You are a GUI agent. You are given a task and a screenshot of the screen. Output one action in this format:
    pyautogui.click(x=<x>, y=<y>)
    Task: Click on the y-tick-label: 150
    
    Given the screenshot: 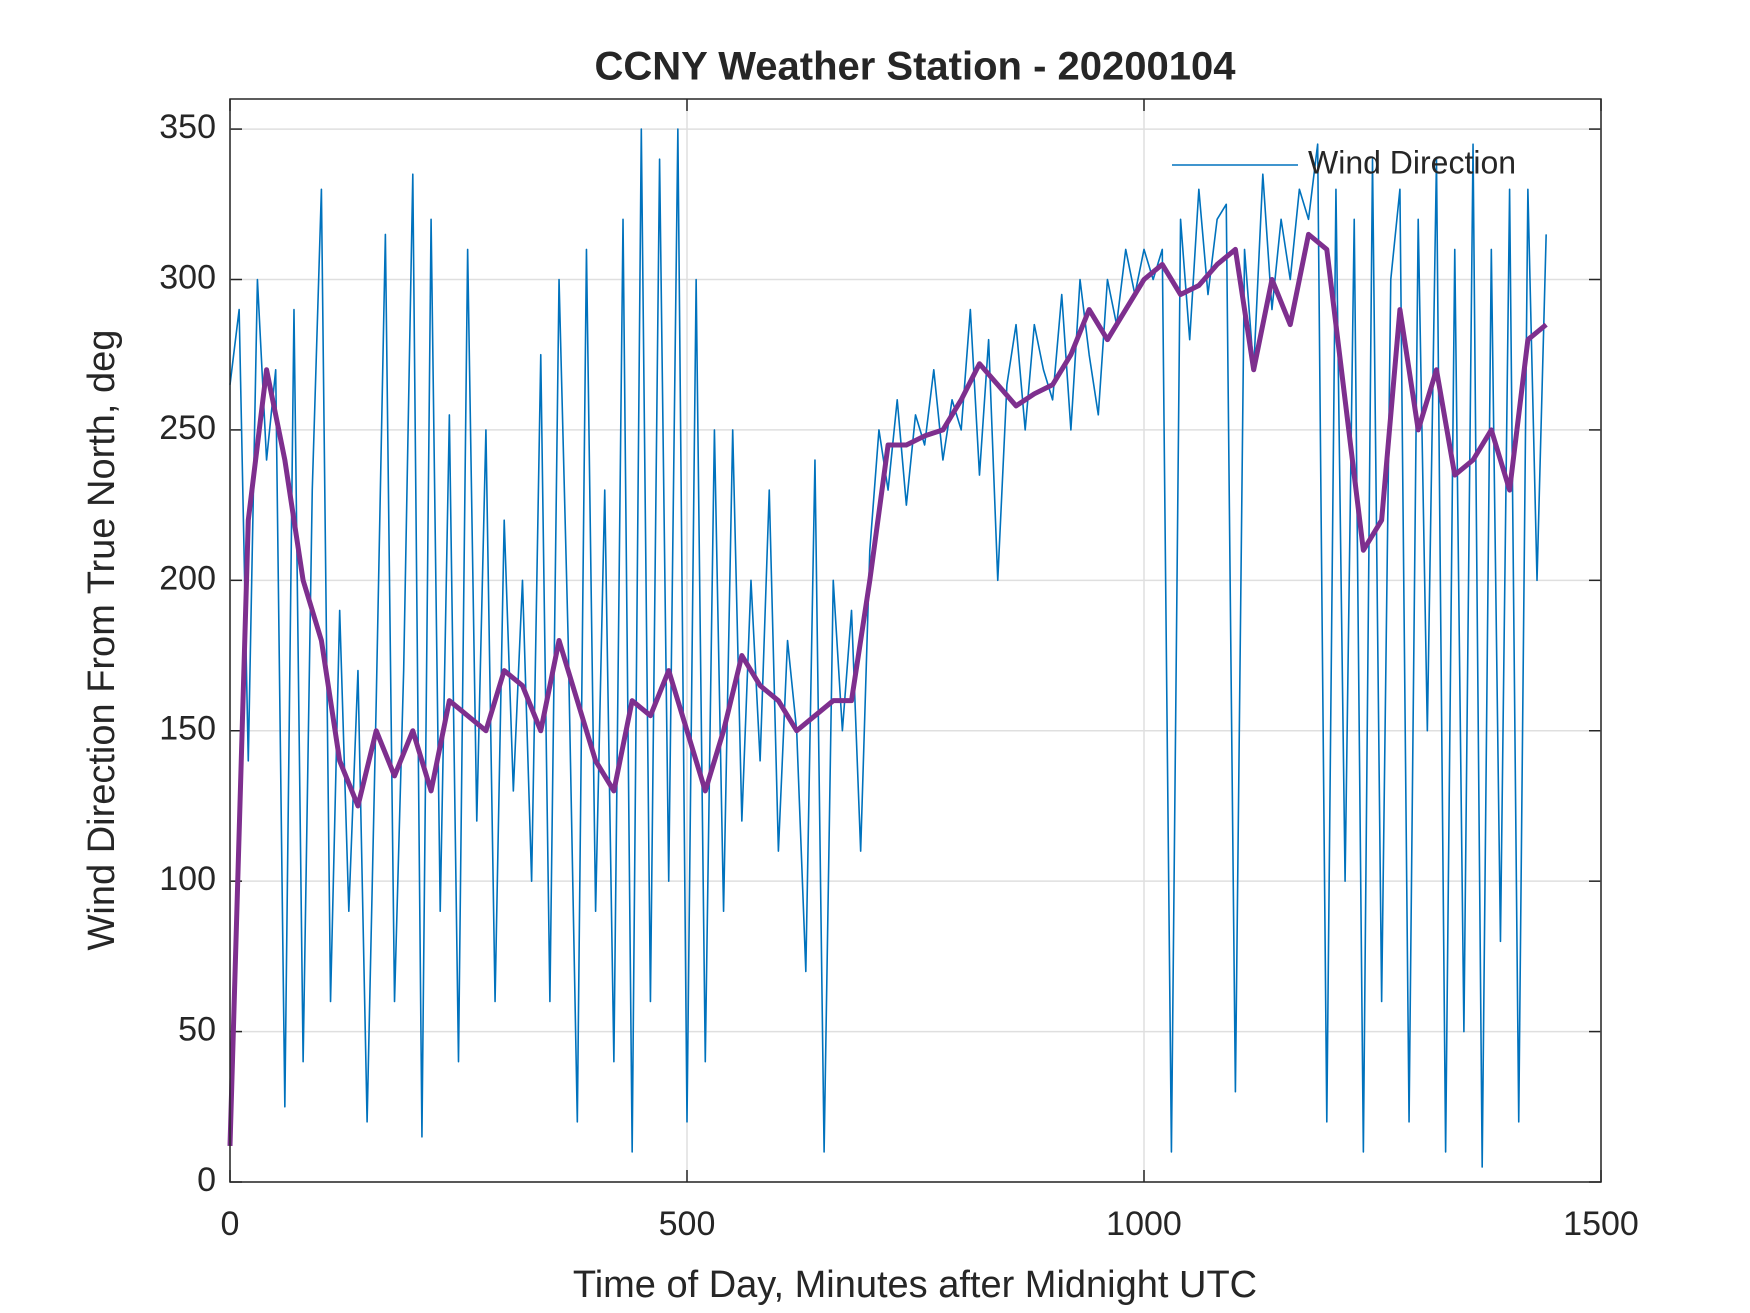 What is the action you would take?
    pyautogui.click(x=187, y=729)
    